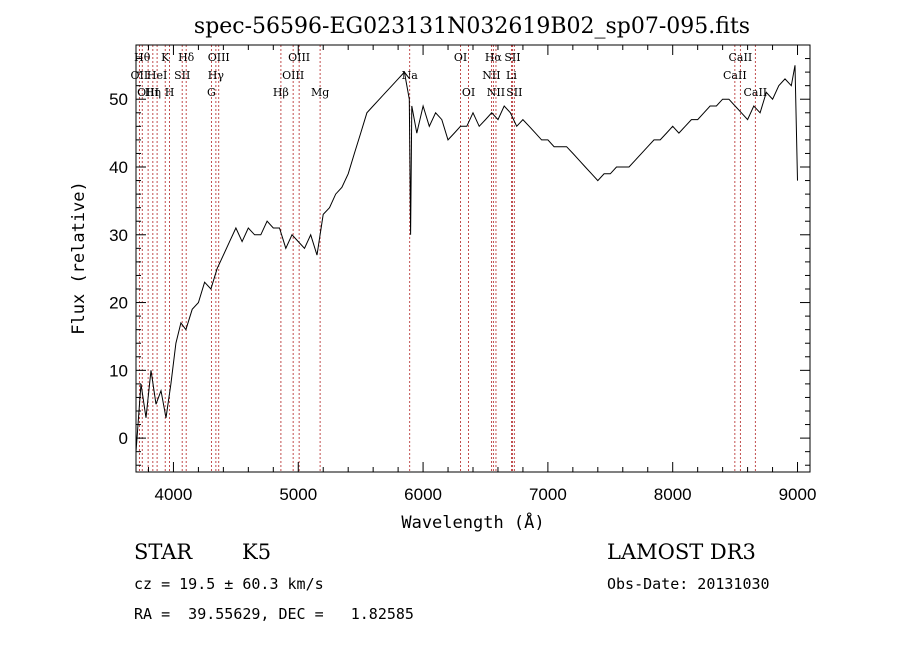 The image size is (900, 649). Describe the element at coordinates (165, 57) in the screenshot. I see `line-marker-label-5: K` at that location.